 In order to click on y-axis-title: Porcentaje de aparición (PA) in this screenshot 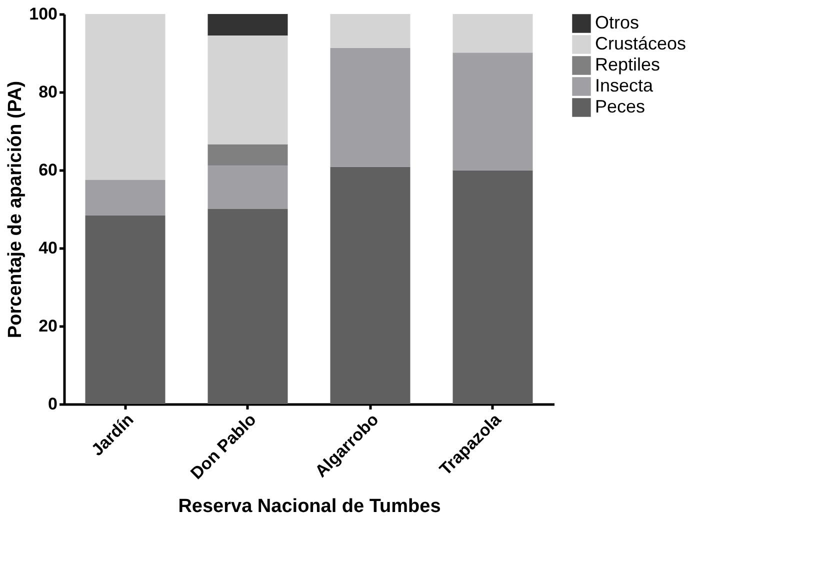, I will do `click(15, 209)`.